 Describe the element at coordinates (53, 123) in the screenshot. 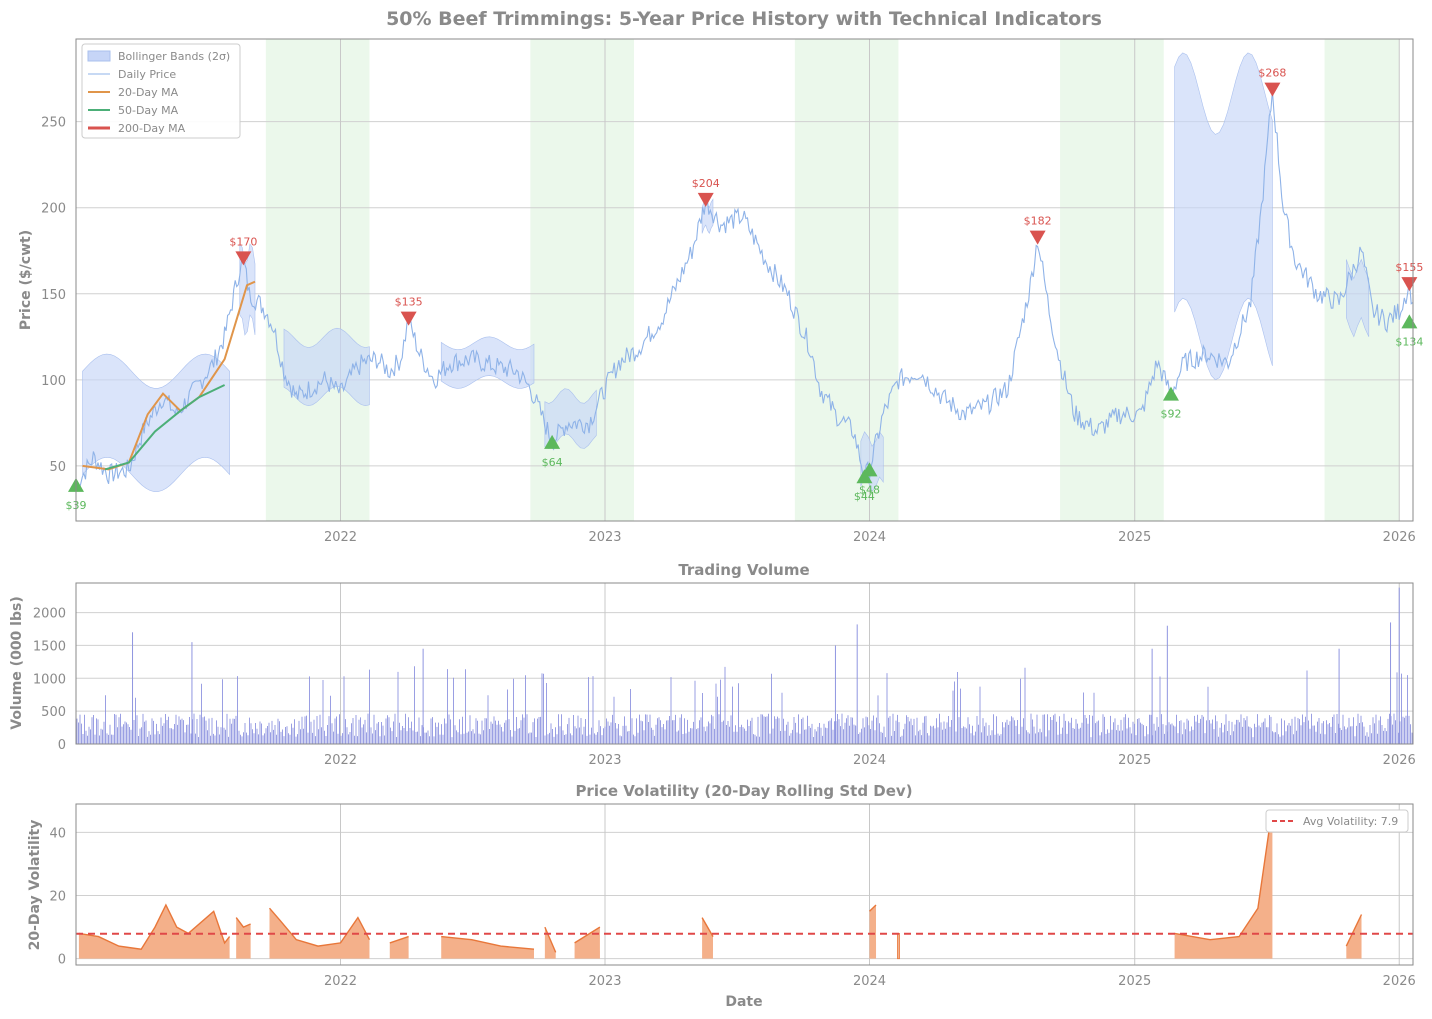

I see `y-tick-label: 250` at that location.